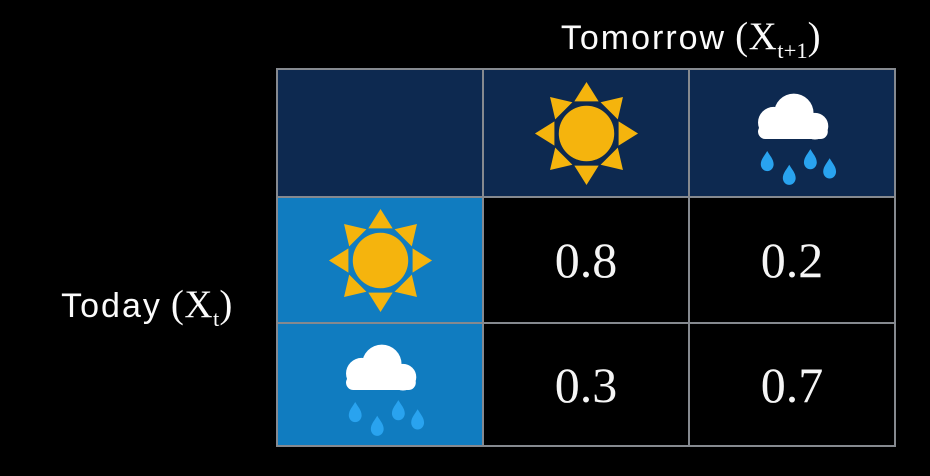 This screenshot has height=476, width=930. What do you see at coordinates (763, 36) in the screenshot?
I see `column-axis-variable: X` at bounding box center [763, 36].